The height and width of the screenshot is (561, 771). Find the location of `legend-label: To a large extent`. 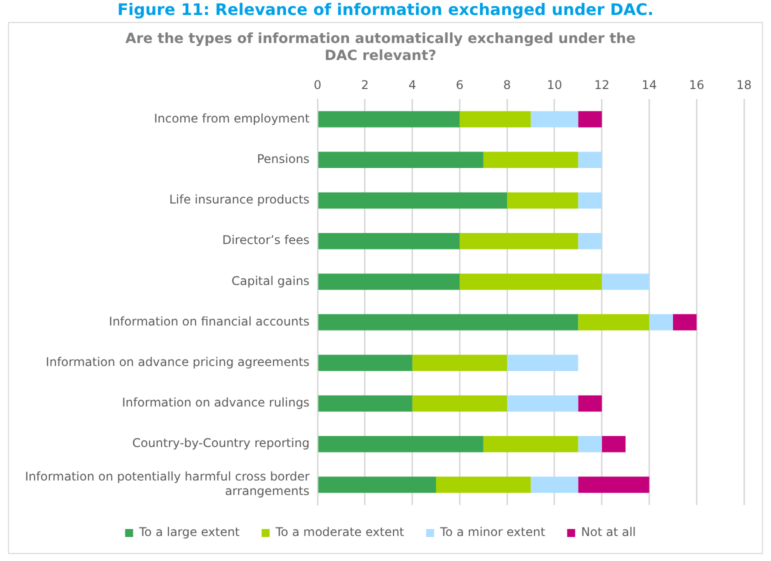

legend-label: To a large extent is located at coordinates (189, 532).